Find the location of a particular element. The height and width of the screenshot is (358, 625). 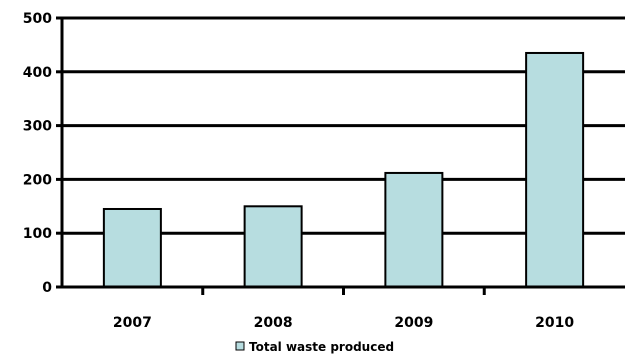

bar-2007 is located at coordinates (132, 248).